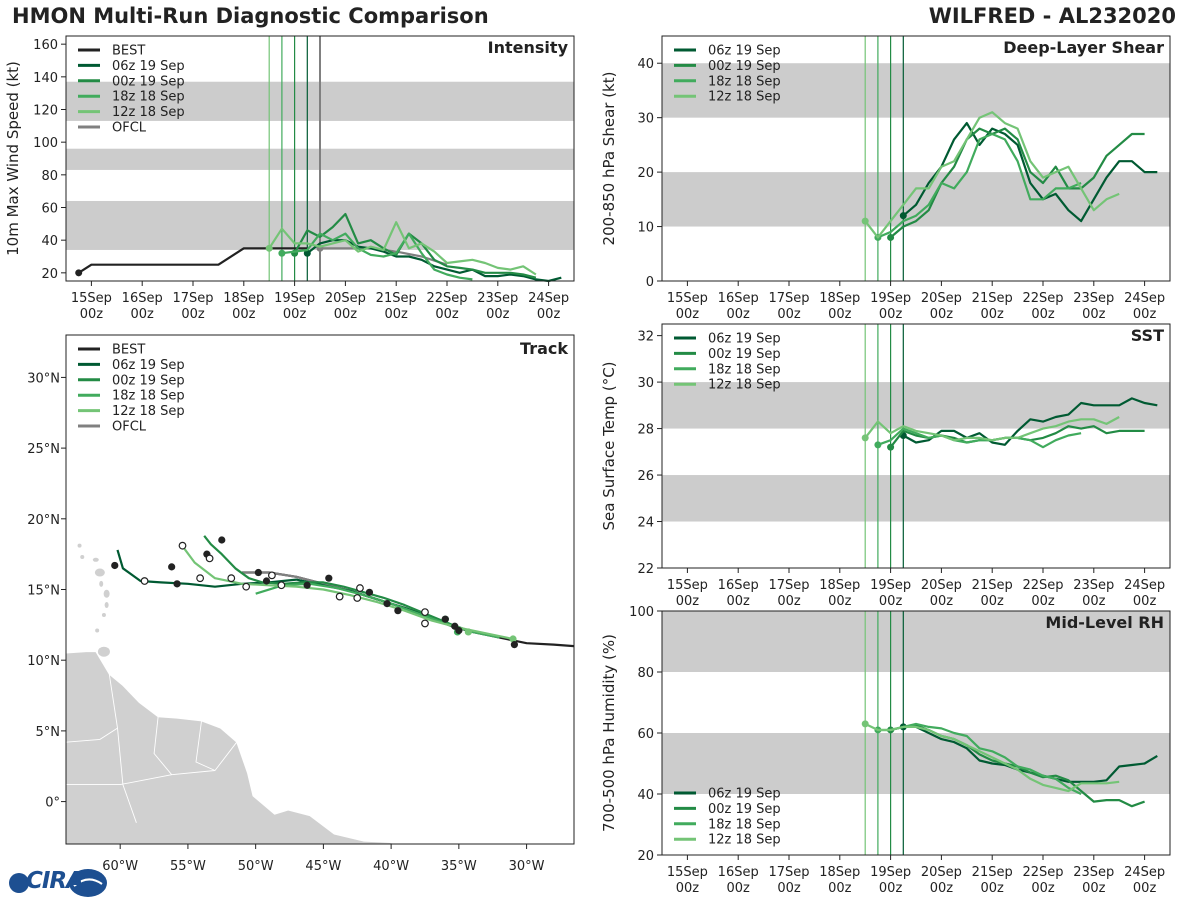  Describe the element at coordinates (744, 66) in the screenshot. I see `shear-legend-label-r00z19: 00z 19 Sep` at that location.